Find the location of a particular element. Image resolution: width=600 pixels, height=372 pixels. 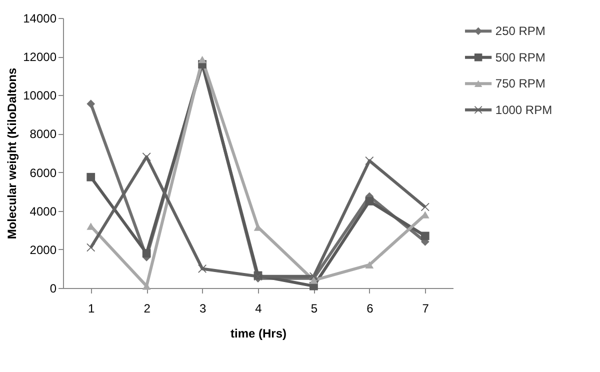

x-axis-title: time (Hrs) is located at coordinates (258, 333).